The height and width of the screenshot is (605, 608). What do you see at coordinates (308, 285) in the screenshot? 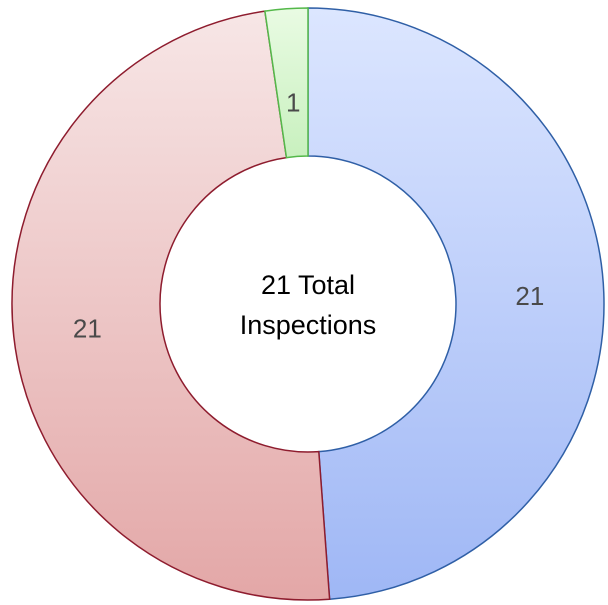
I see `center-label-line-1: 21 Total` at bounding box center [308, 285].